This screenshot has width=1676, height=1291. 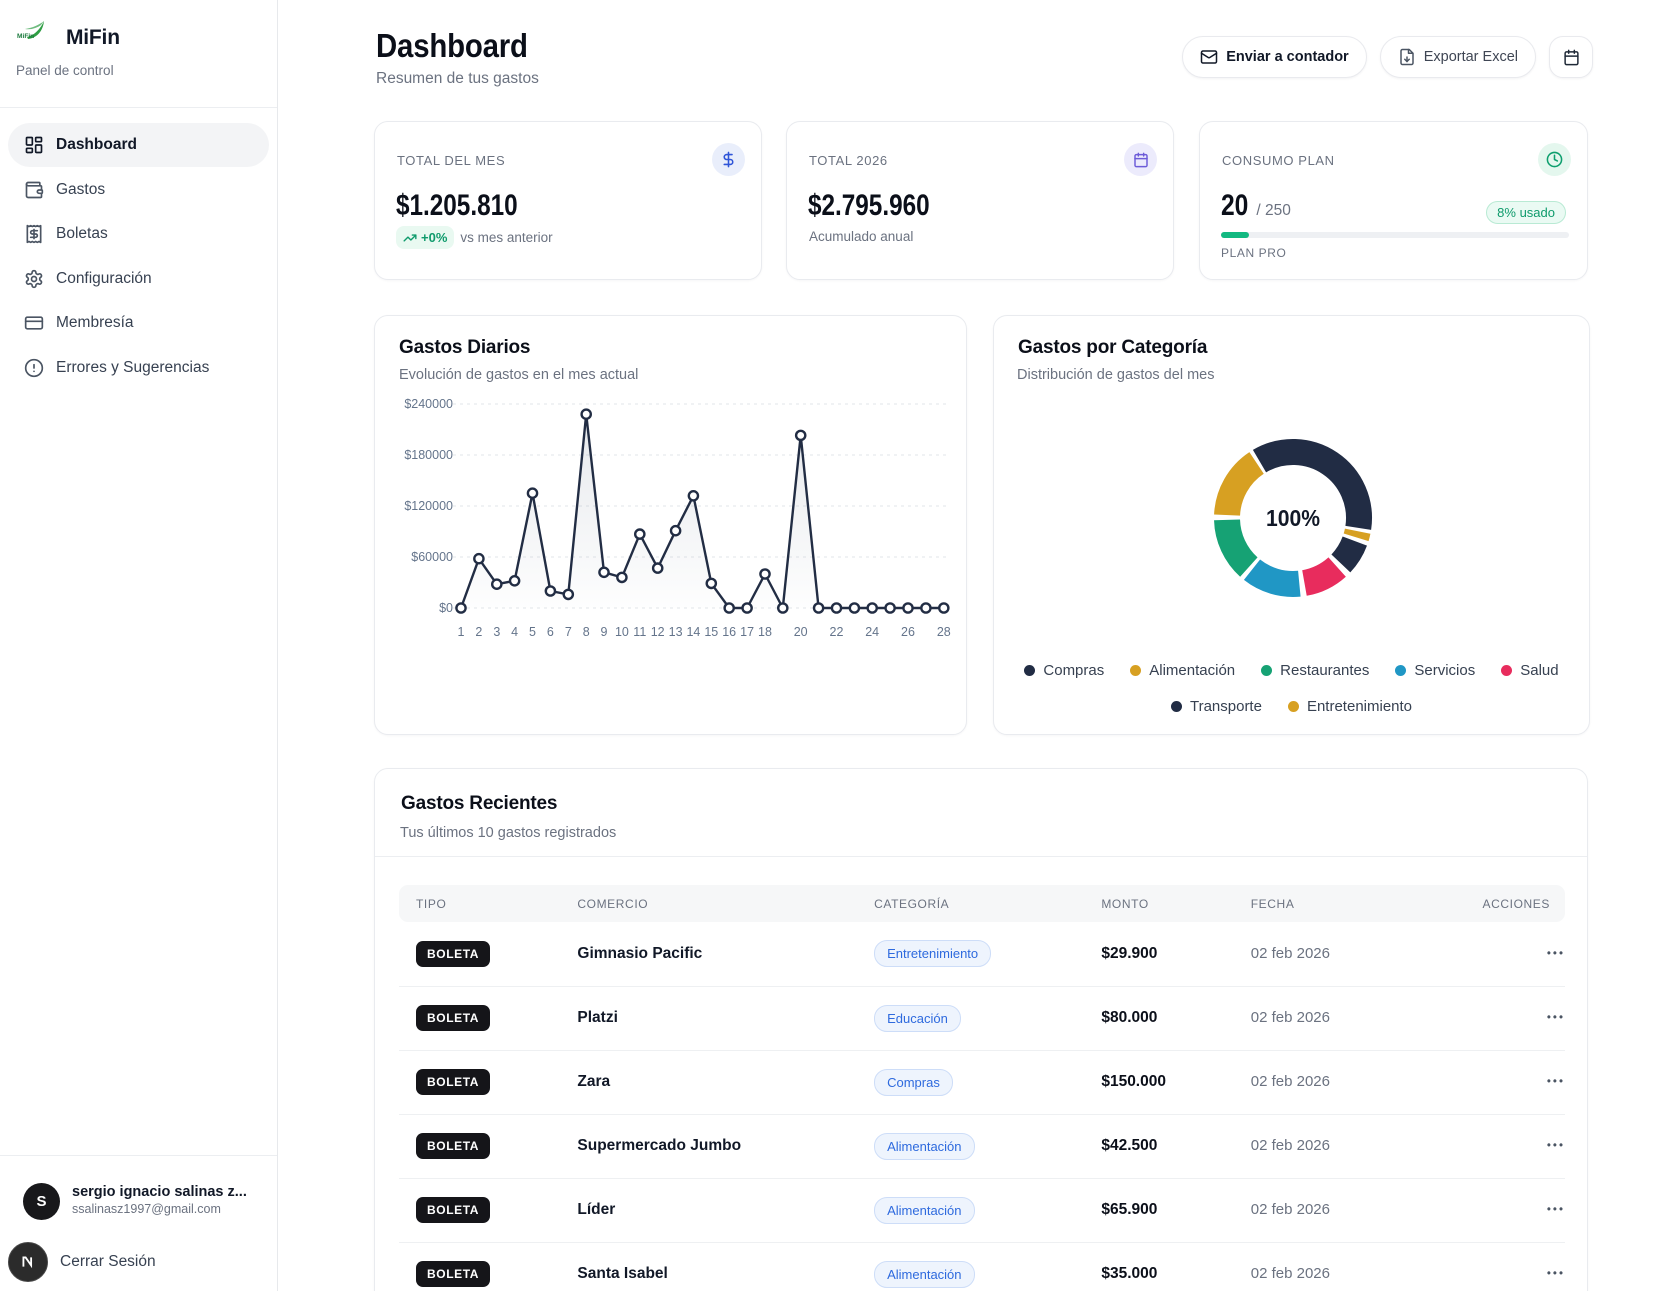 I want to click on svg-text: $120000, so click(x=428, y=506).